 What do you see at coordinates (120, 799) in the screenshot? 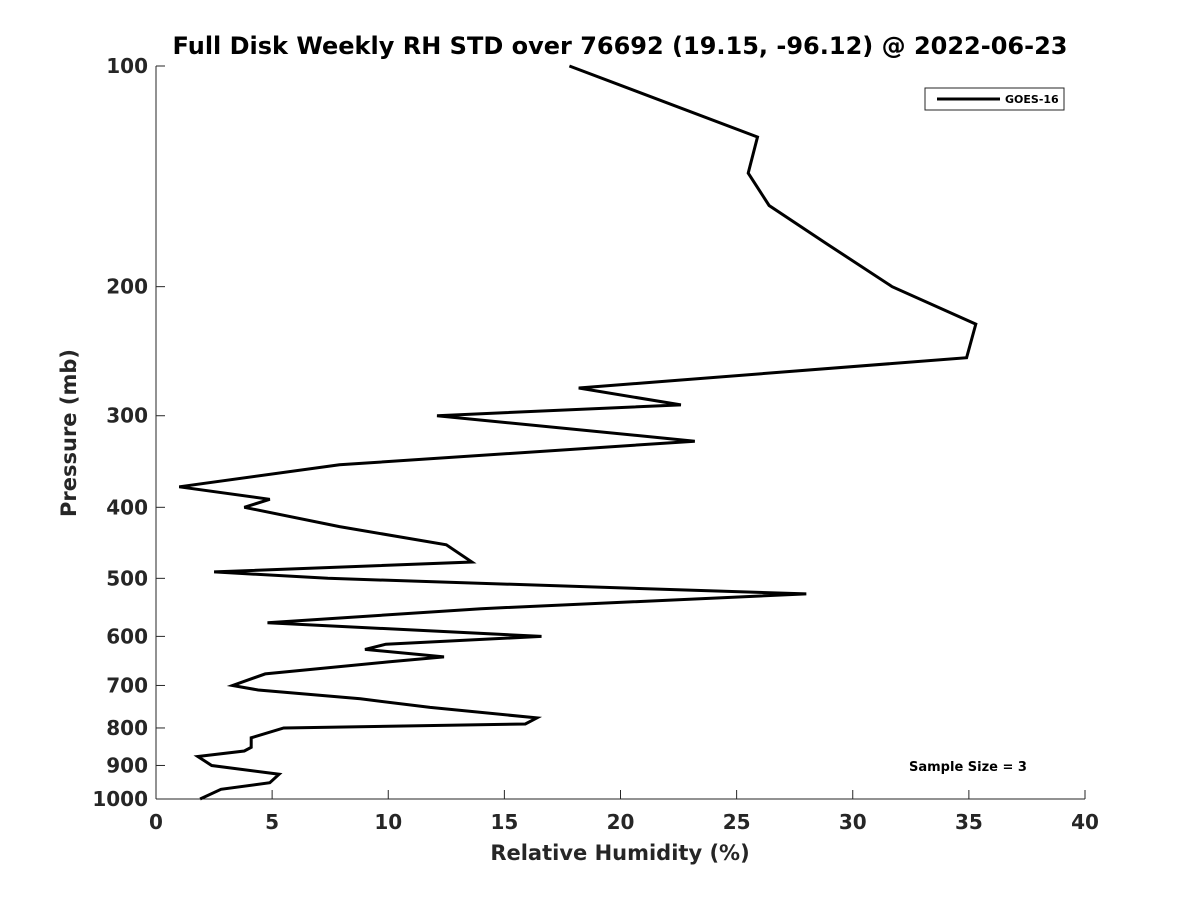
I see `y-tick-label: 1000` at bounding box center [120, 799].